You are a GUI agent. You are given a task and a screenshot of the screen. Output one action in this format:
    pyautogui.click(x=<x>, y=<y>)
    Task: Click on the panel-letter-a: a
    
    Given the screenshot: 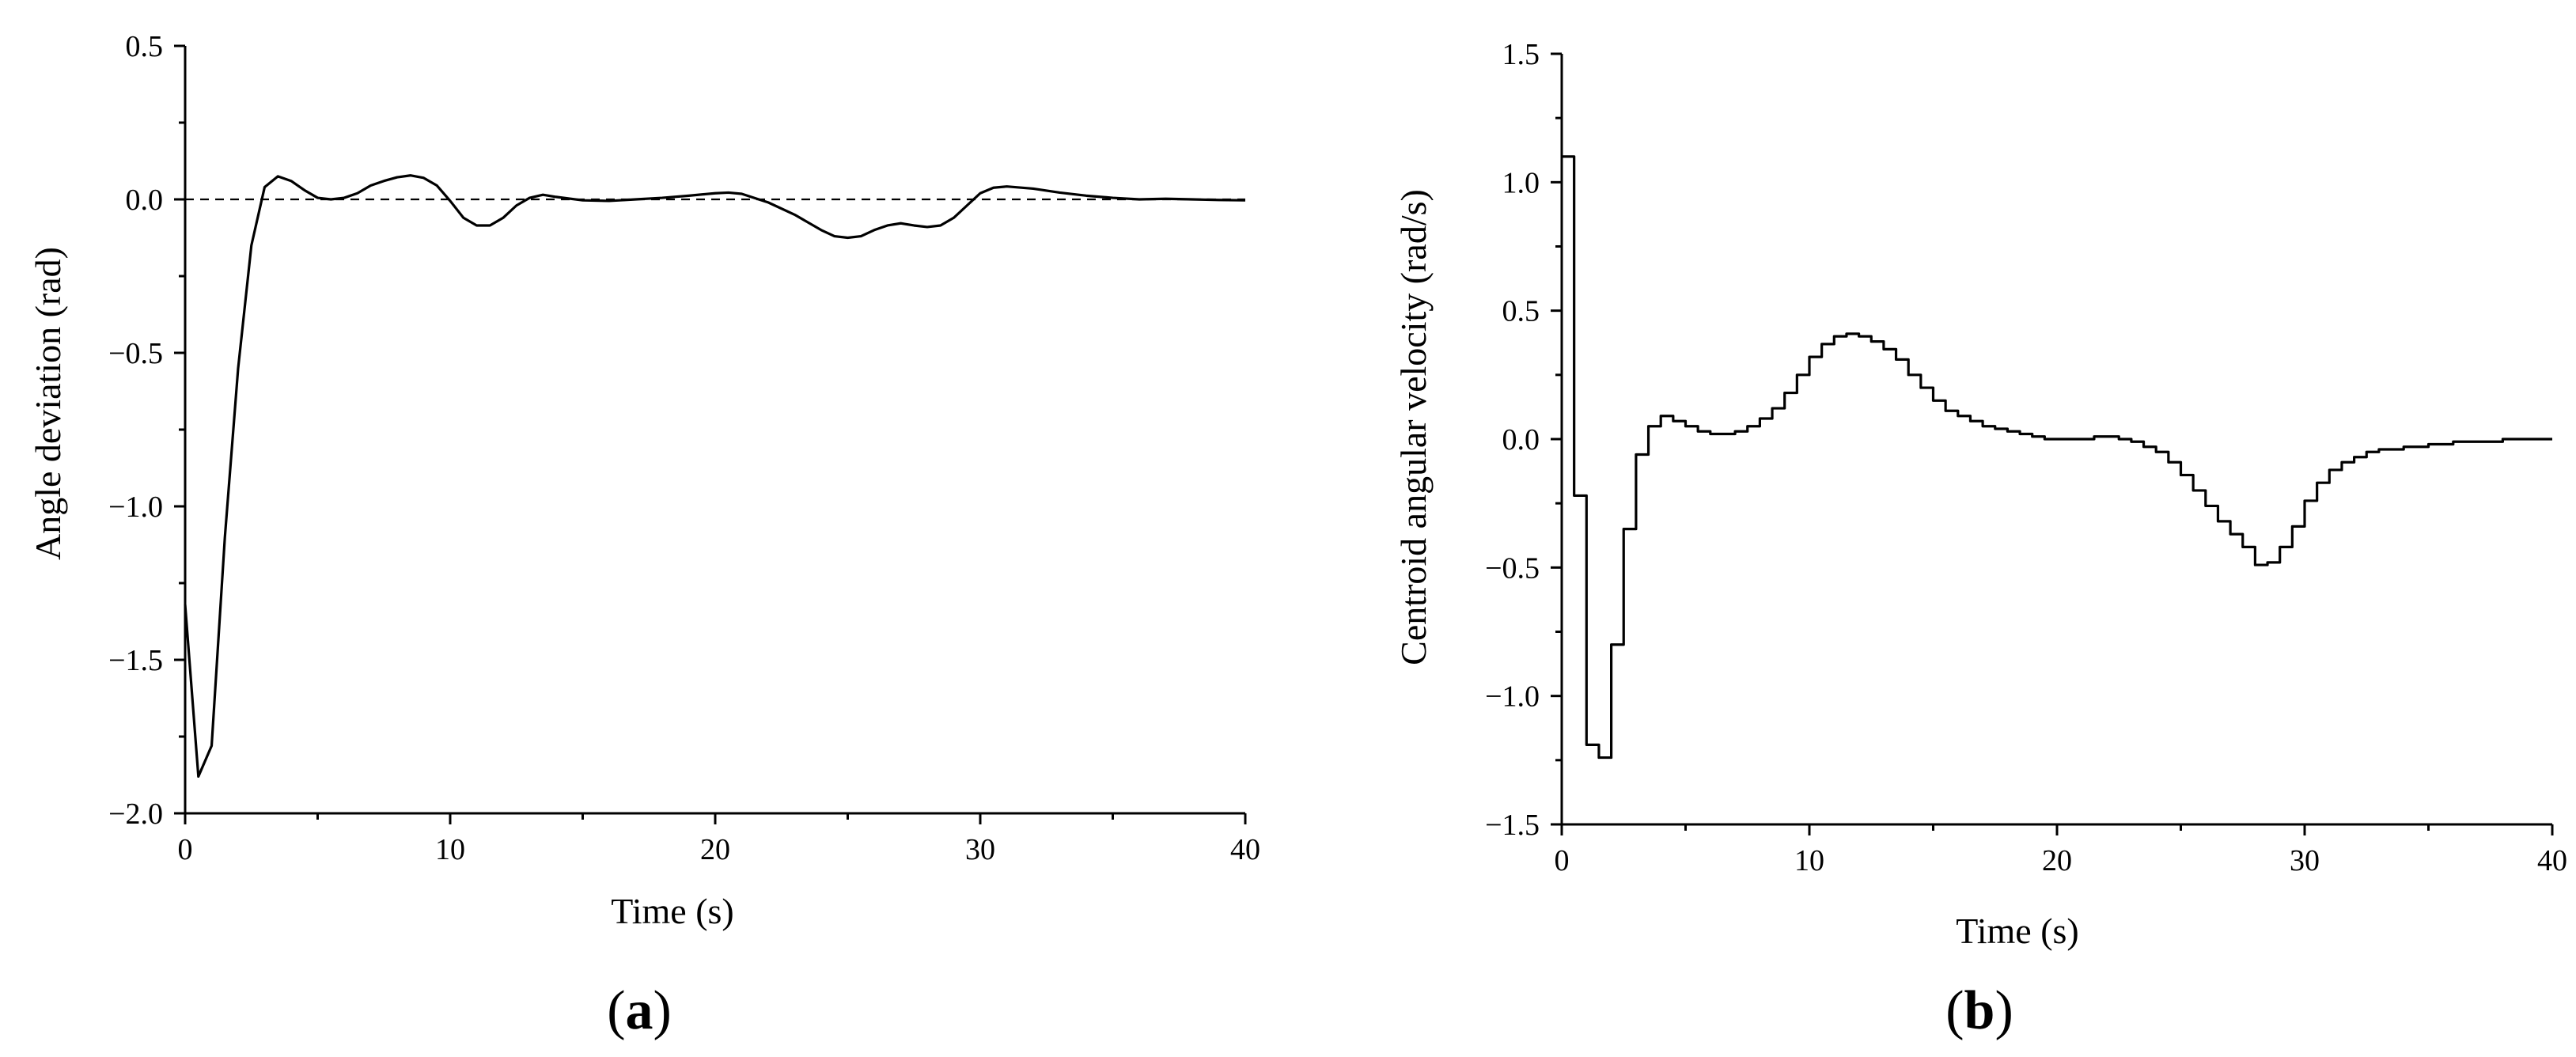 What is the action you would take?
    pyautogui.click(x=639, y=1010)
    